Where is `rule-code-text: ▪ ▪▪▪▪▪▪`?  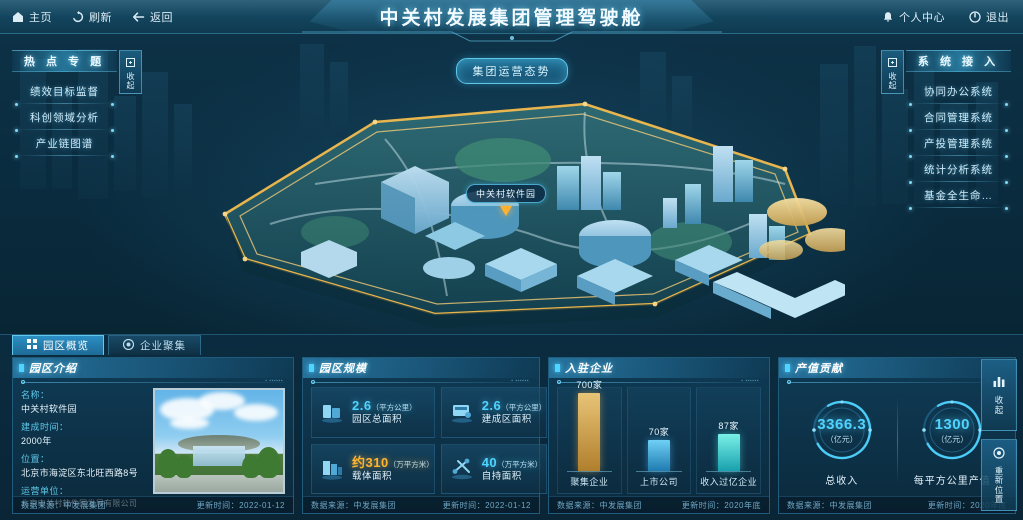 rule-code-text: ▪ ▪▪▪▪▪▪ is located at coordinates (274, 381).